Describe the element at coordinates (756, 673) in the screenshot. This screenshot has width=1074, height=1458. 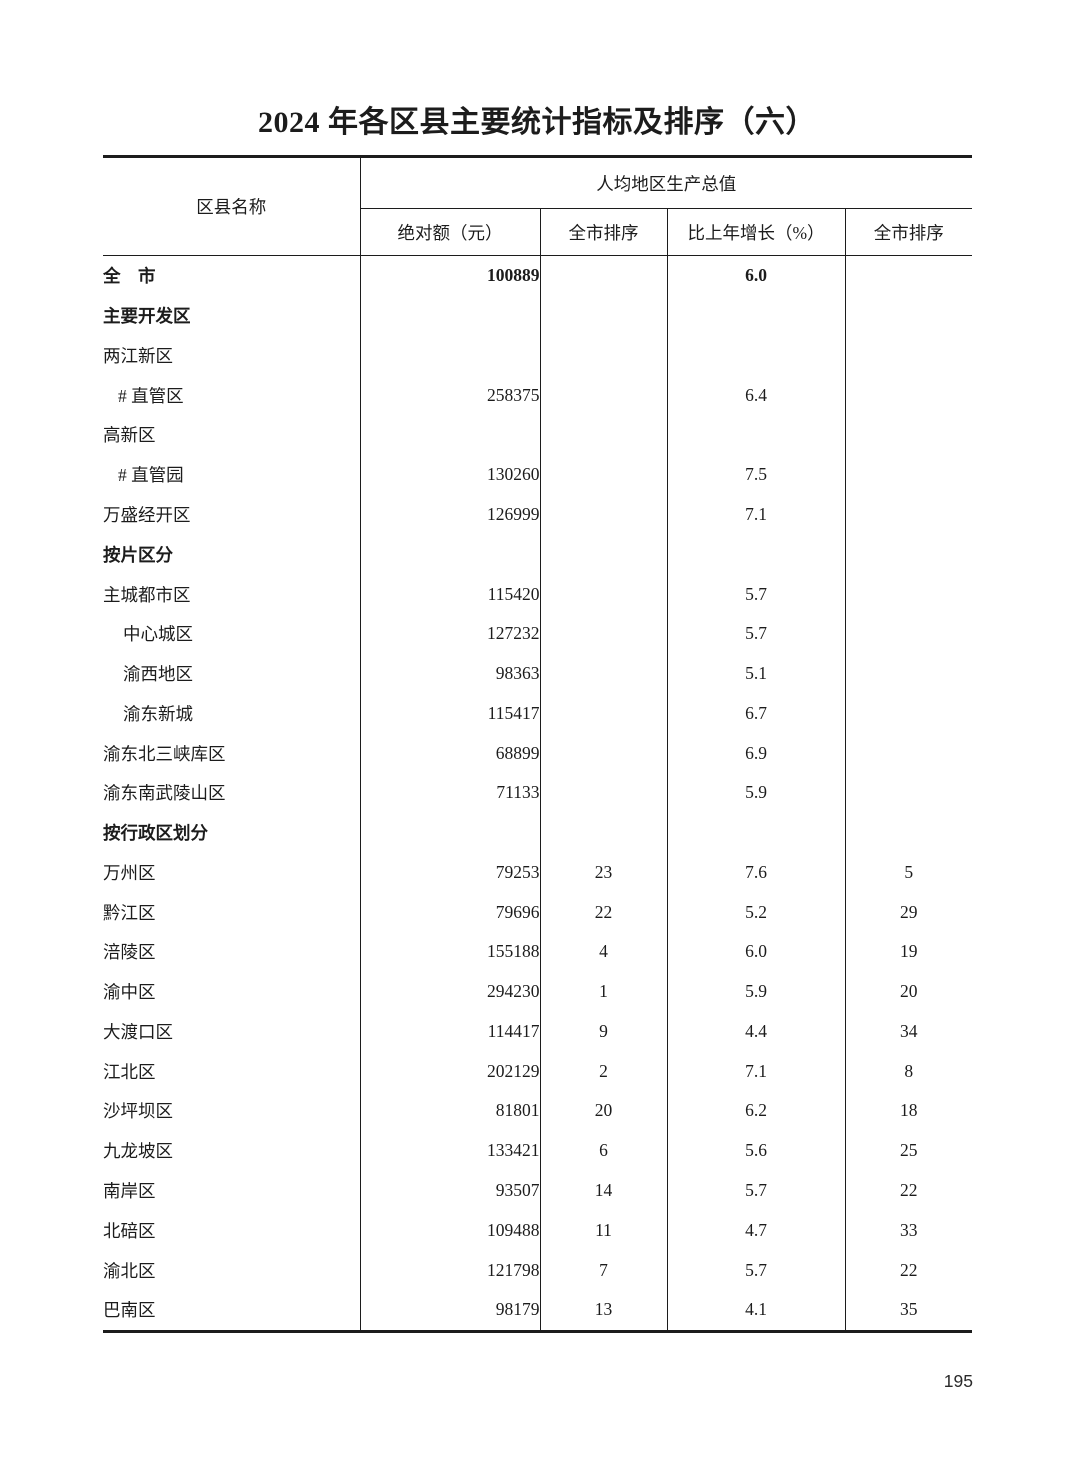
I see `growth-value-cell: 5.1` at that location.